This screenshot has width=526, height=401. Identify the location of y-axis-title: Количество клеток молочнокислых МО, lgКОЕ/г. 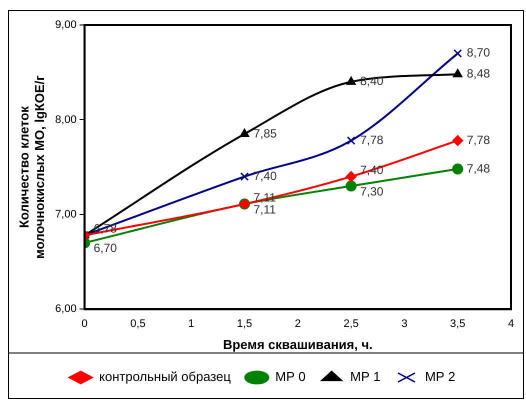
(31, 166).